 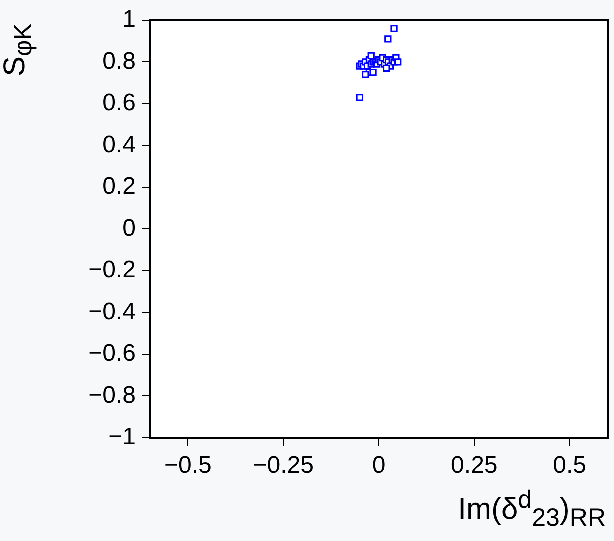 What do you see at coordinates (474, 466) in the screenshot?
I see `x-tick-label: 0.25` at bounding box center [474, 466].